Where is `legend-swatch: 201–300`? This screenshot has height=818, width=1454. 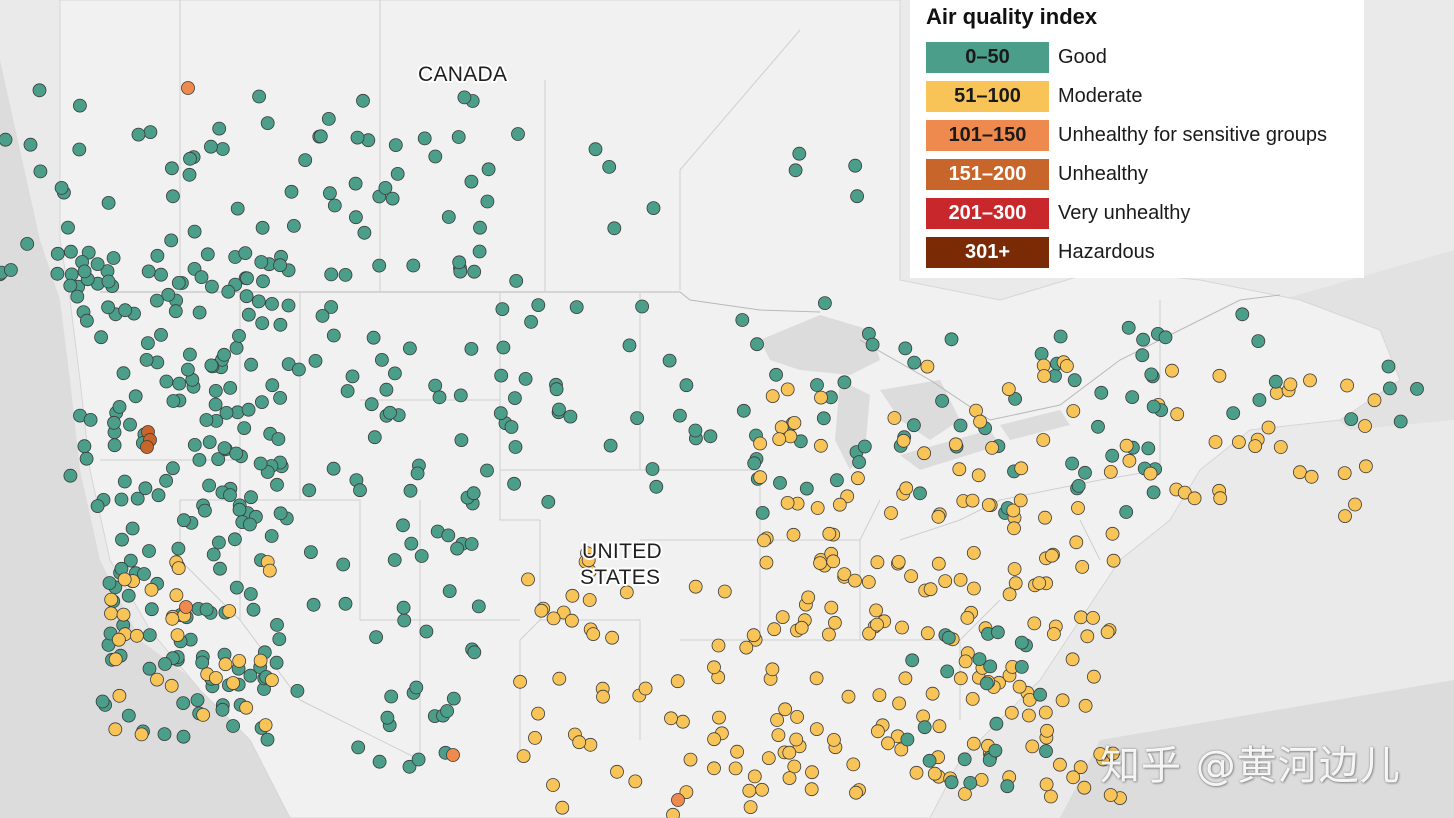
legend-swatch: 201–300 is located at coordinates (987, 213).